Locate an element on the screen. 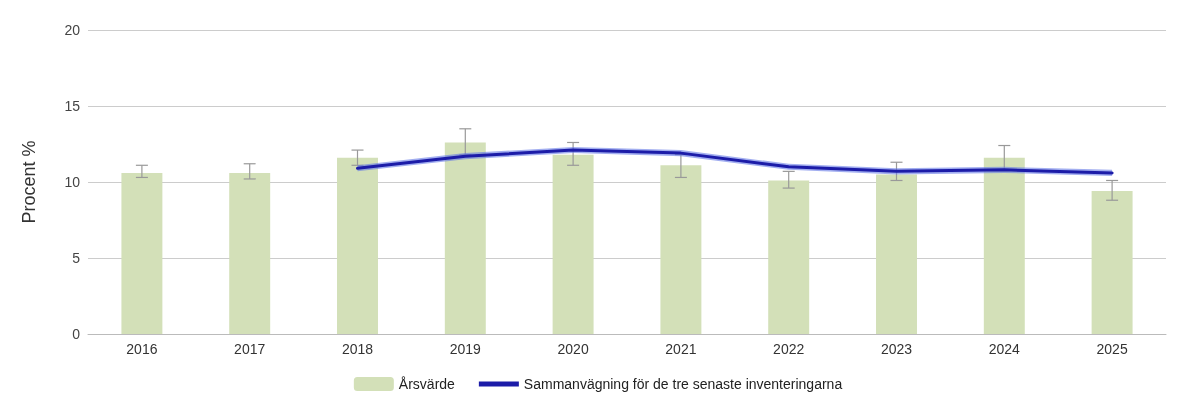  x-tick-label: 2017 is located at coordinates (250, 349).